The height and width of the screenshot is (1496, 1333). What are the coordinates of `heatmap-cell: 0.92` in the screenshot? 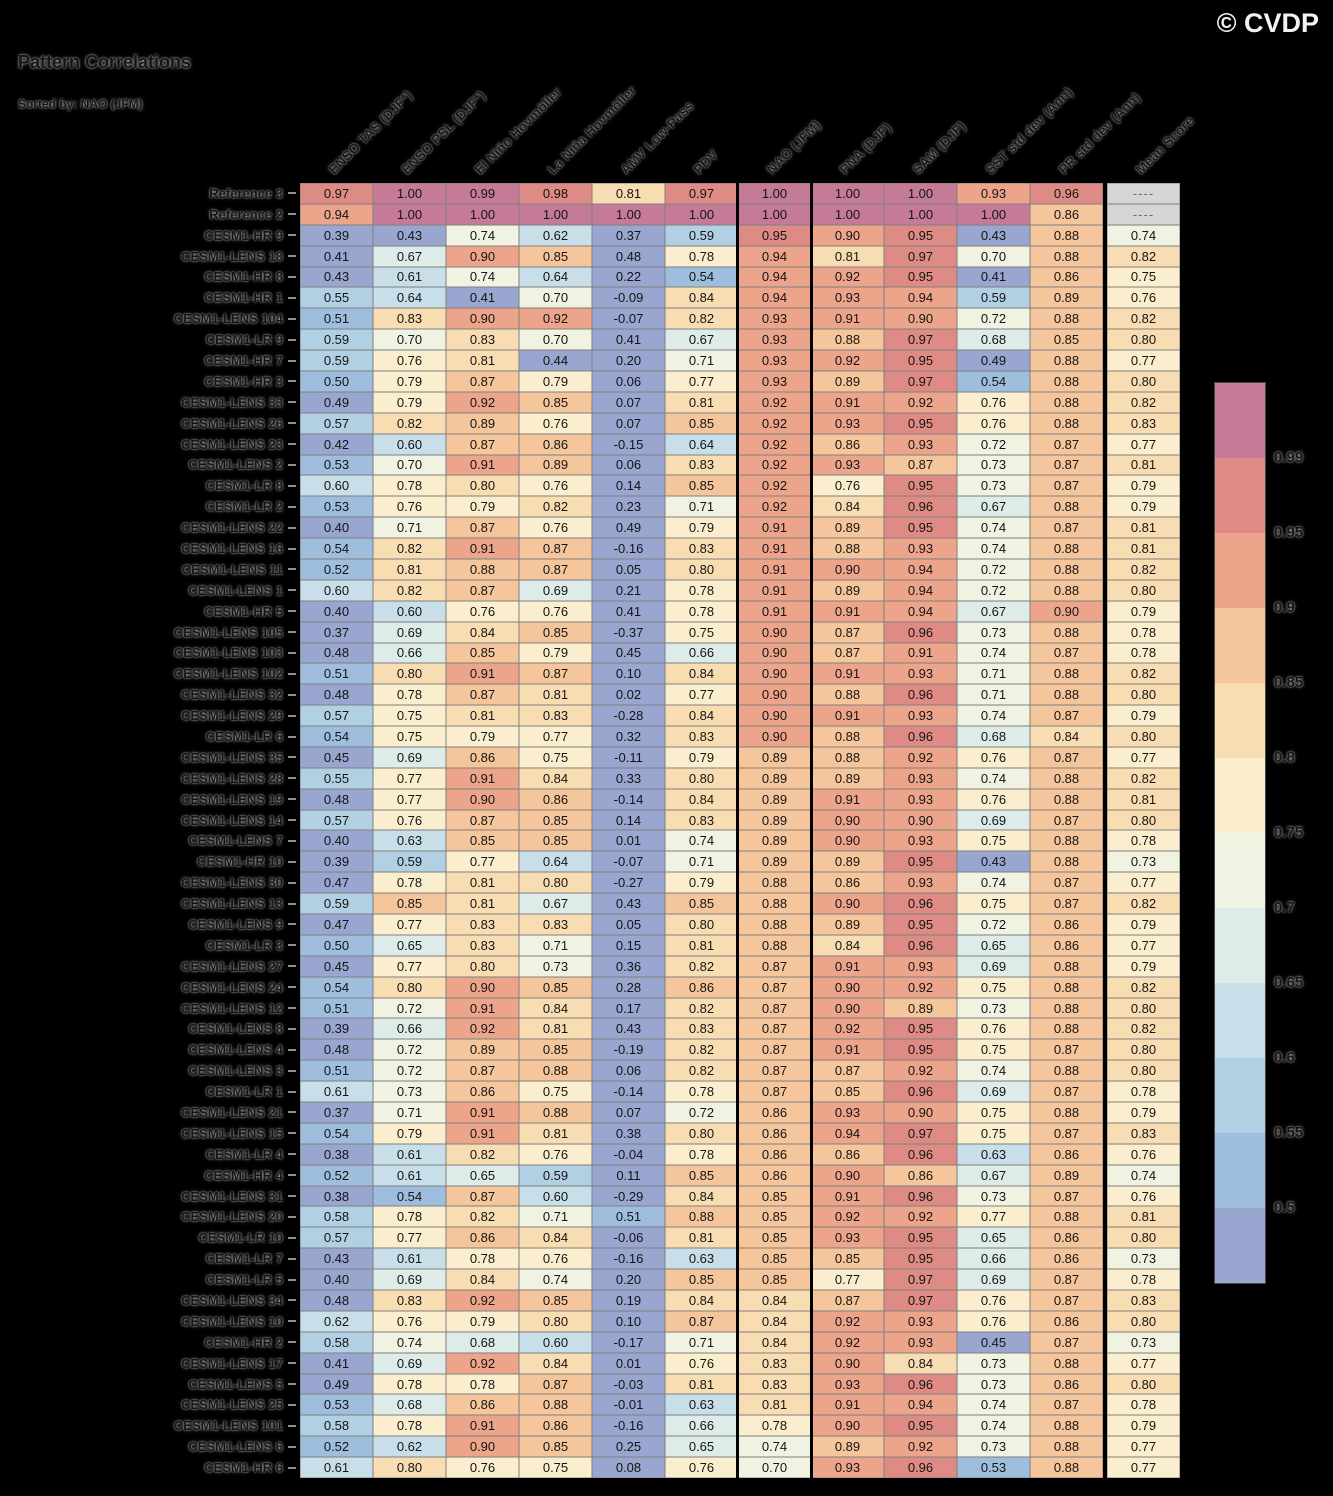 It's located at (920, 402).